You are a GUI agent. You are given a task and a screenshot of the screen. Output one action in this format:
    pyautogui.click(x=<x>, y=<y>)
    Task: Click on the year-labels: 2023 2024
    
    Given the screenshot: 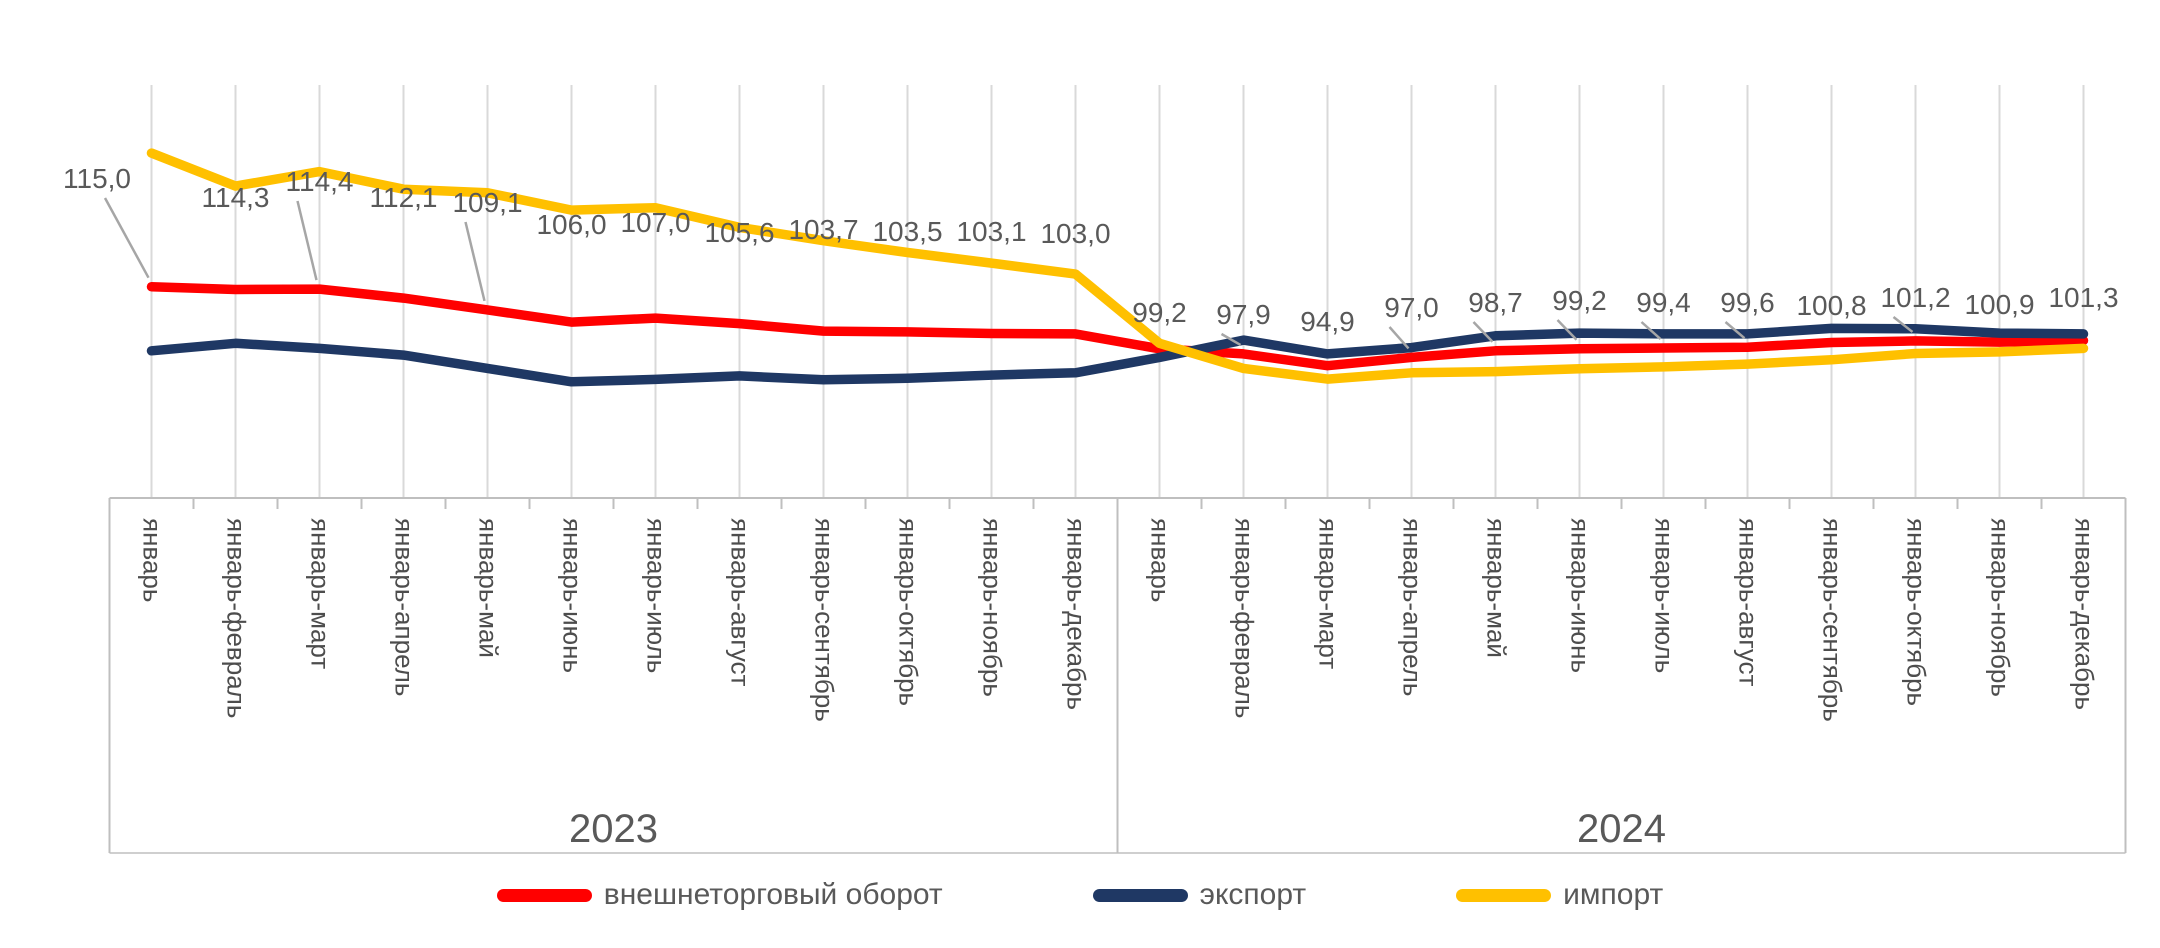 What is the action you would take?
    pyautogui.click(x=1117, y=829)
    